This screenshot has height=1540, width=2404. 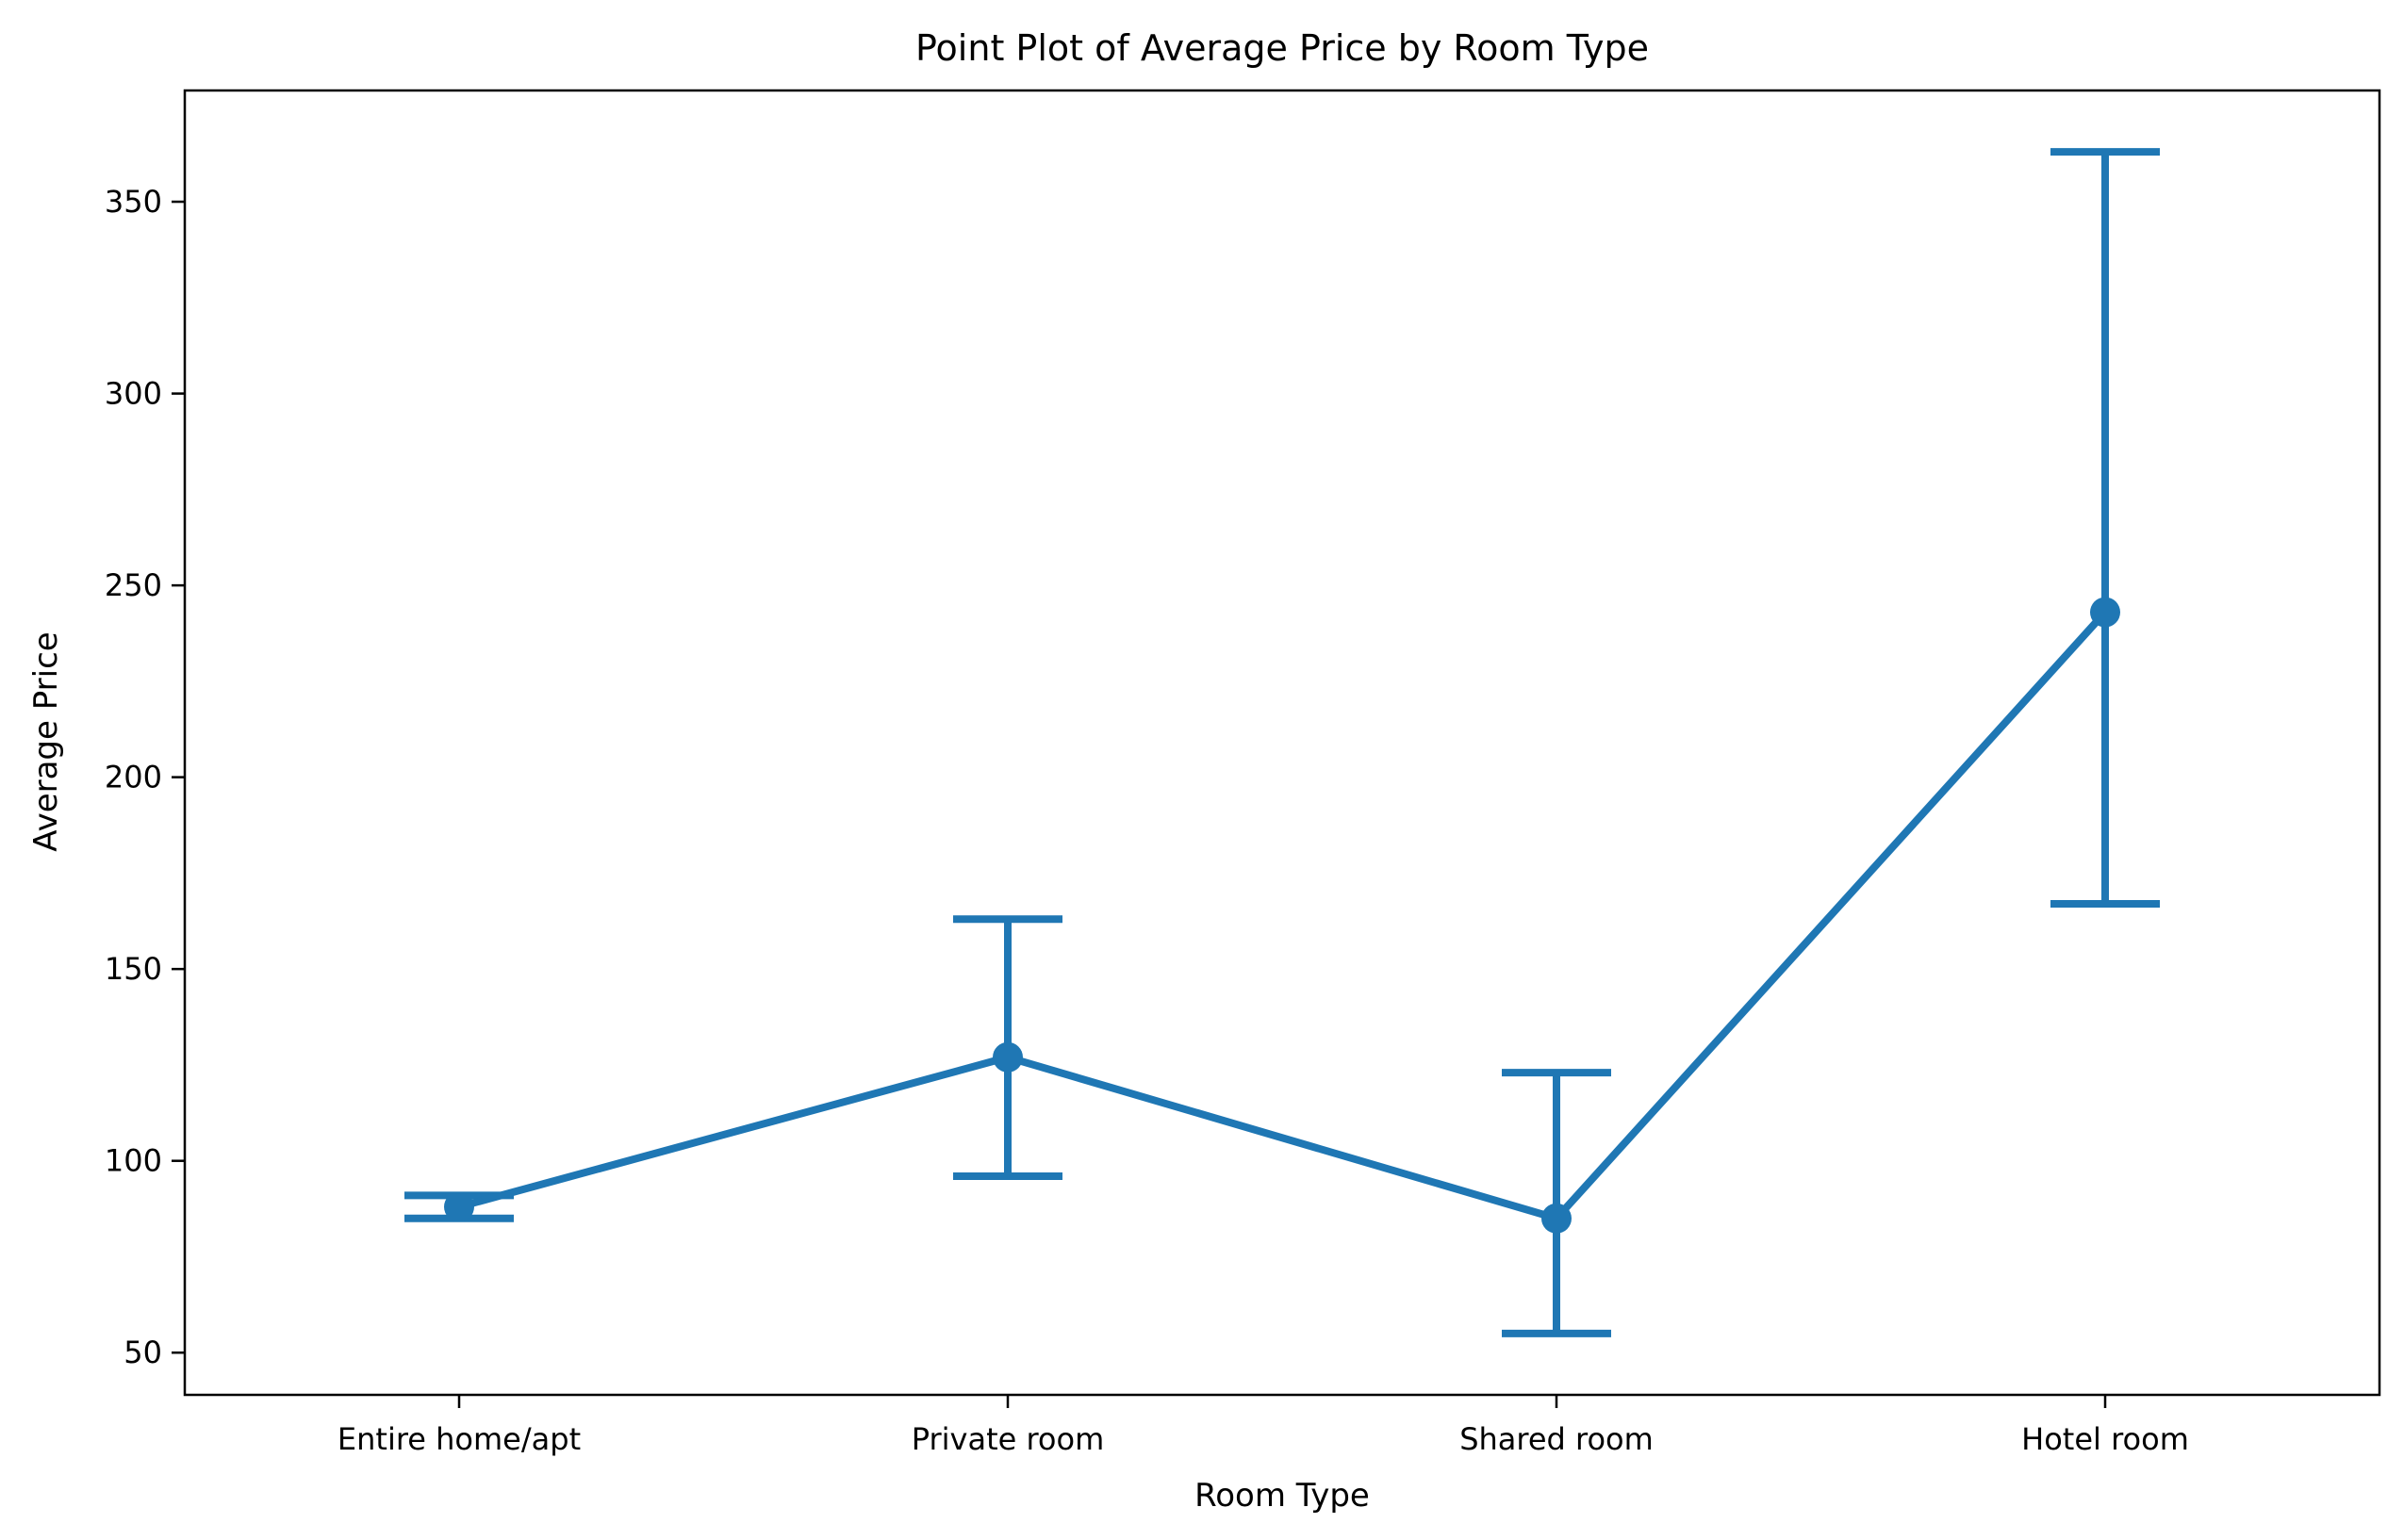 What do you see at coordinates (1282, 48) in the screenshot?
I see `chart-title: Point Plot of Average Price by Room Type` at bounding box center [1282, 48].